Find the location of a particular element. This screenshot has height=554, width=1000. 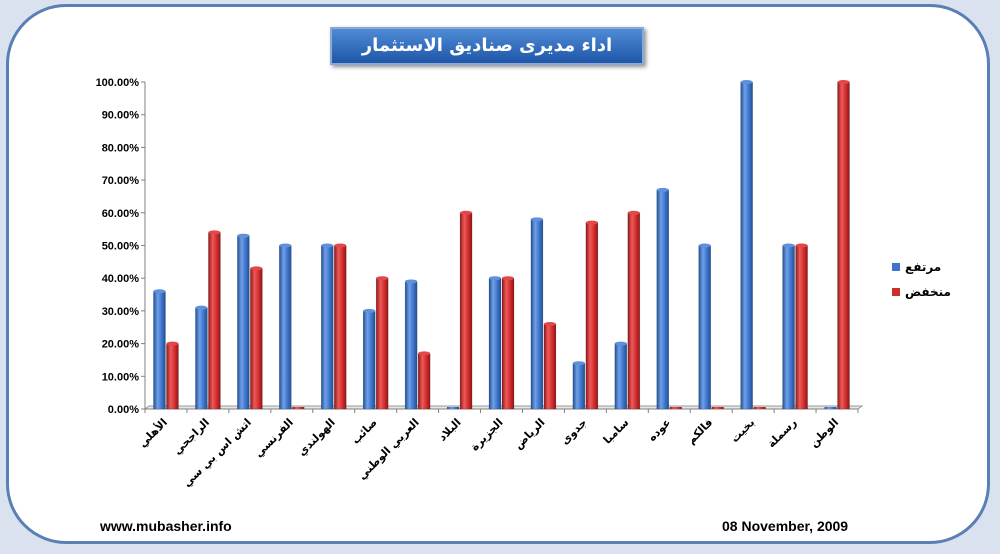

x-tick-label: الفرنسي is located at coordinates (274, 438).